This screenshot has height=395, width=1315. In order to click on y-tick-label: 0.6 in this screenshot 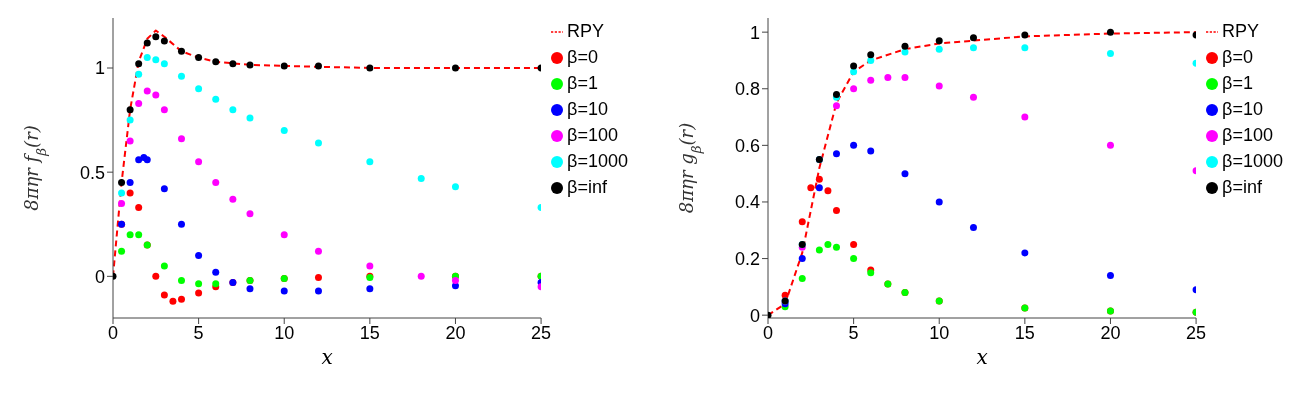, I will do `click(747, 145)`.